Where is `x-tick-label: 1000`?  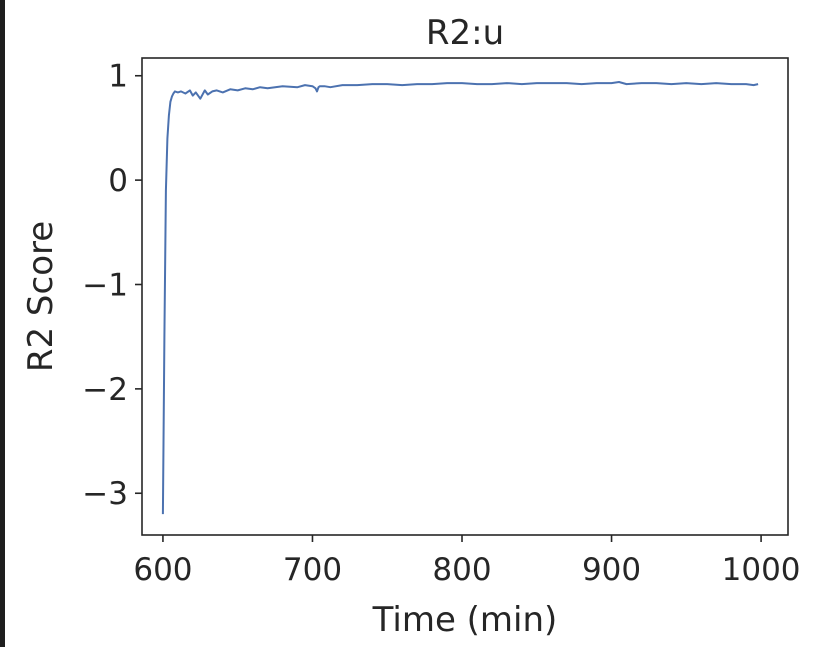 x-tick-label: 1000 is located at coordinates (761, 570).